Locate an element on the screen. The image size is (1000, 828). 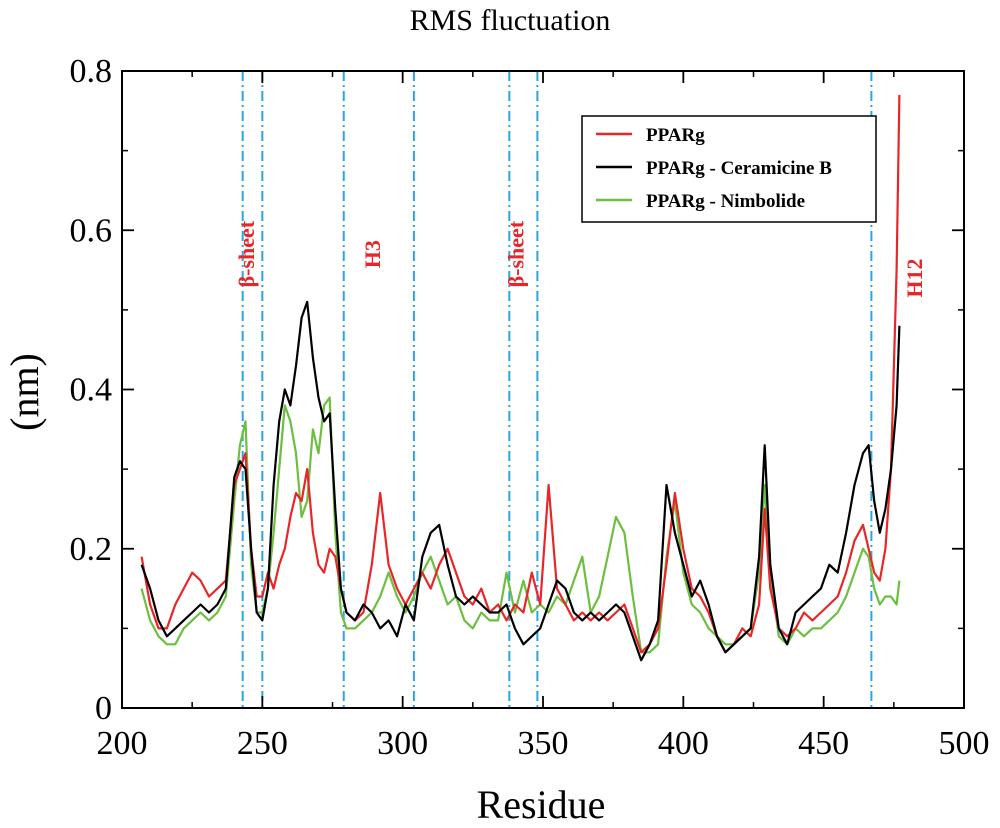
y-tick-label: 0 is located at coordinates (103, 708).